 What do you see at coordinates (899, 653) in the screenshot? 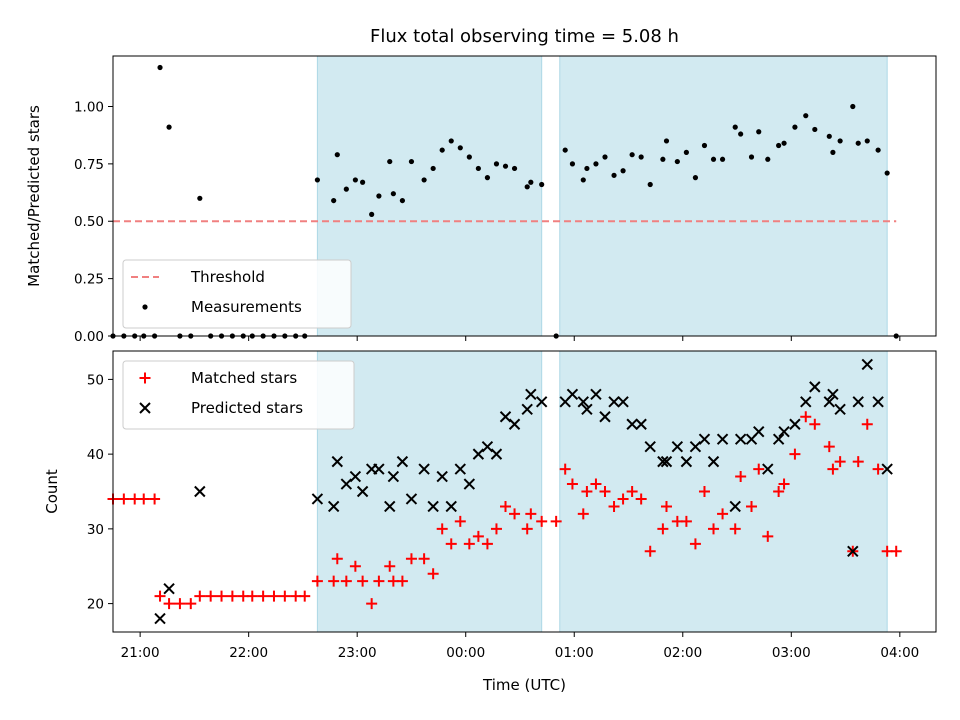
I see `x-tick-label: 04:00` at bounding box center [899, 653].